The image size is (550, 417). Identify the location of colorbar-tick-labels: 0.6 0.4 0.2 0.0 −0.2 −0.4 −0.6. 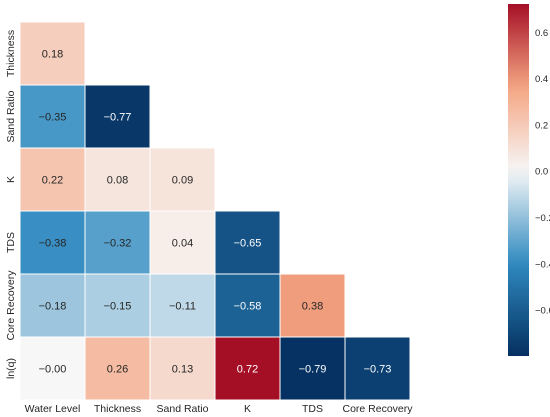
(542, 172).